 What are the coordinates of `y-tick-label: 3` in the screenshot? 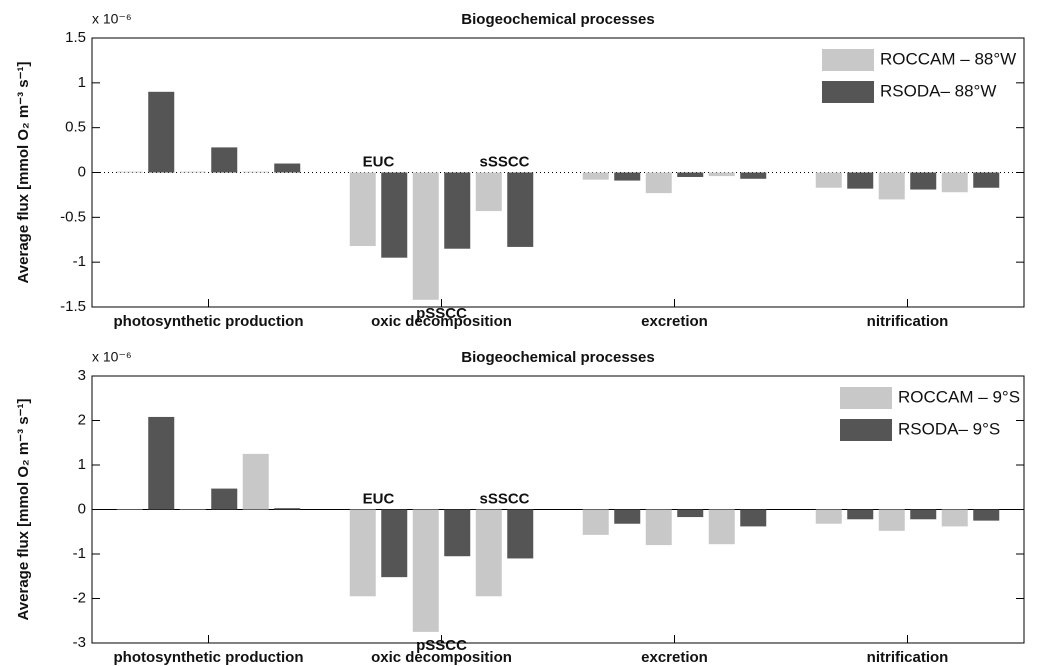 It's located at (82, 375).